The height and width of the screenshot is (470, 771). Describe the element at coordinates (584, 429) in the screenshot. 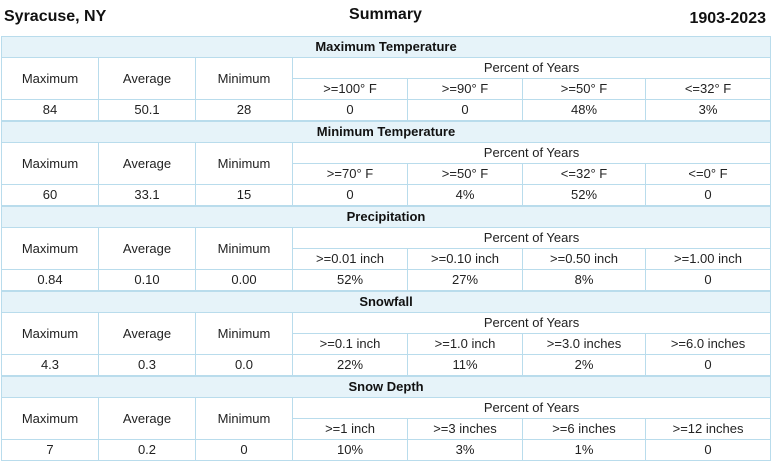

I see `threshold-label: >=6 inches` at that location.